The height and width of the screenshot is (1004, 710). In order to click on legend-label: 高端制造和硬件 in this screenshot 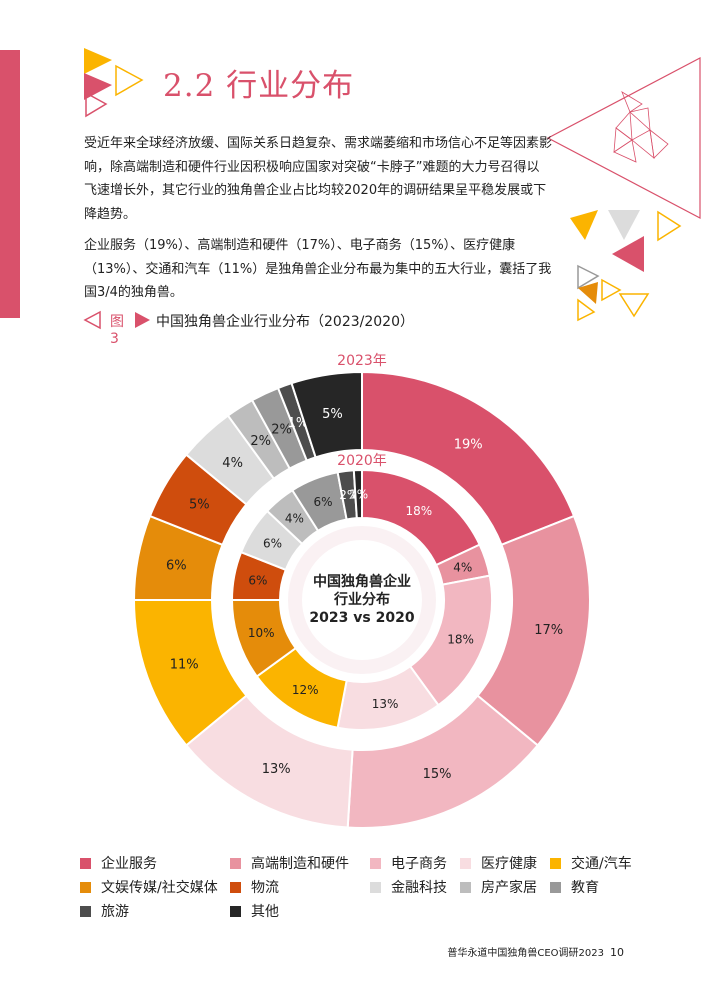, I will do `click(300, 864)`.